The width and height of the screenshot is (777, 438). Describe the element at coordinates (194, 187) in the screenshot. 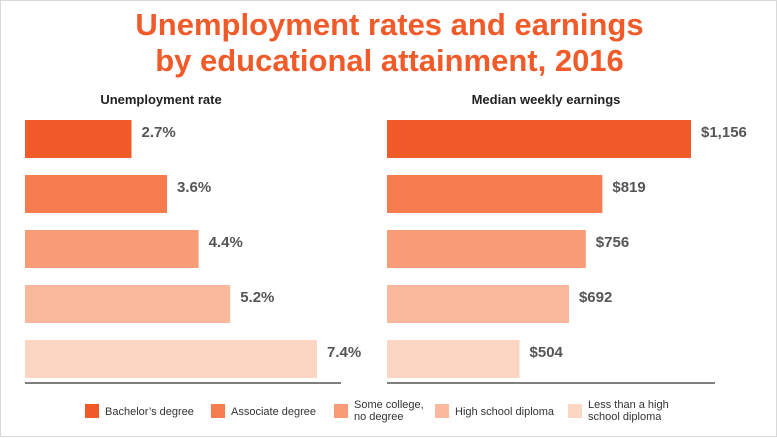

I see `unemployment-value-label: 3.6%` at that location.